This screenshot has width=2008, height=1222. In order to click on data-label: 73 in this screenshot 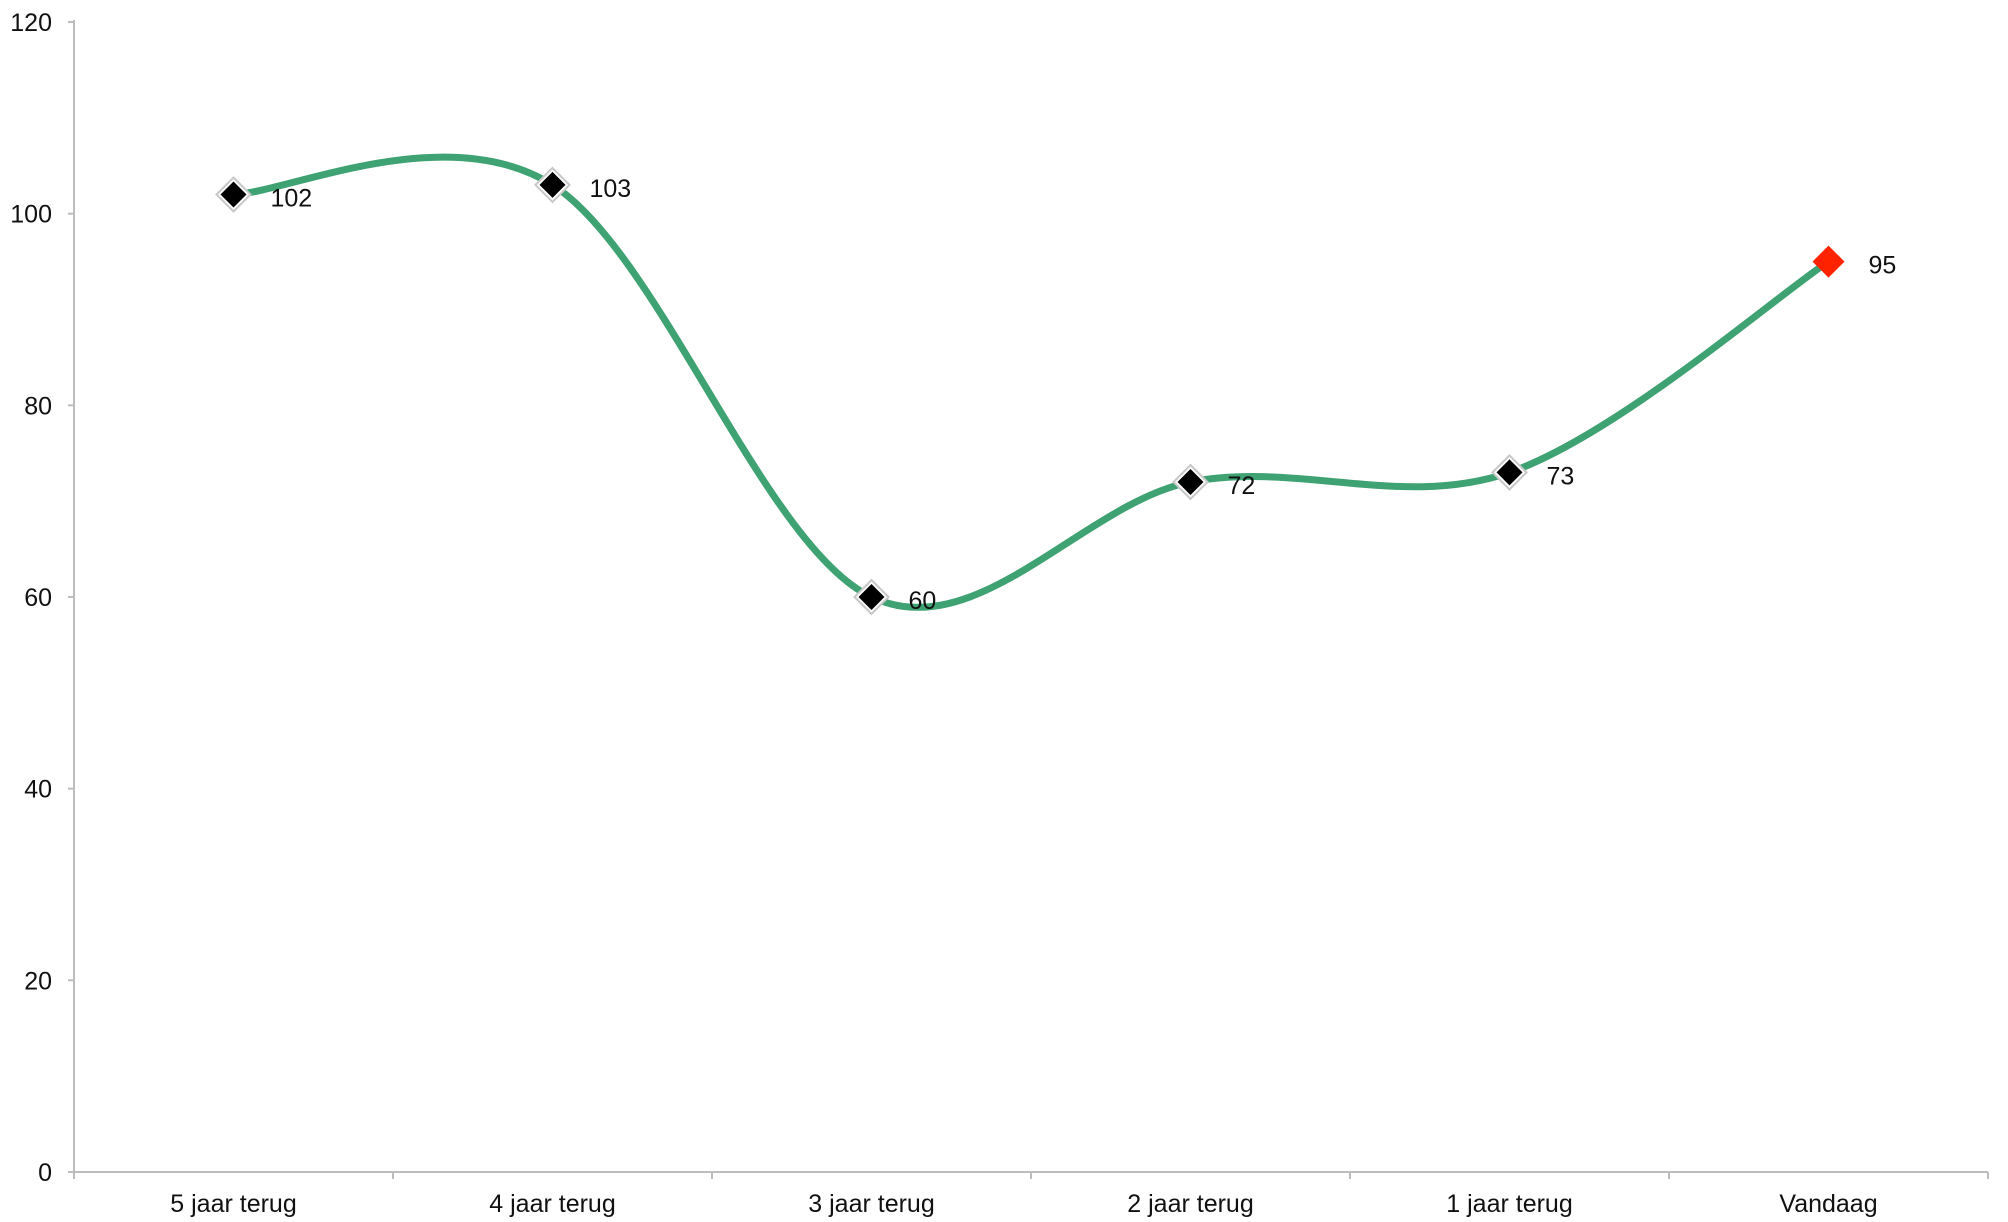, I will do `click(1561, 476)`.